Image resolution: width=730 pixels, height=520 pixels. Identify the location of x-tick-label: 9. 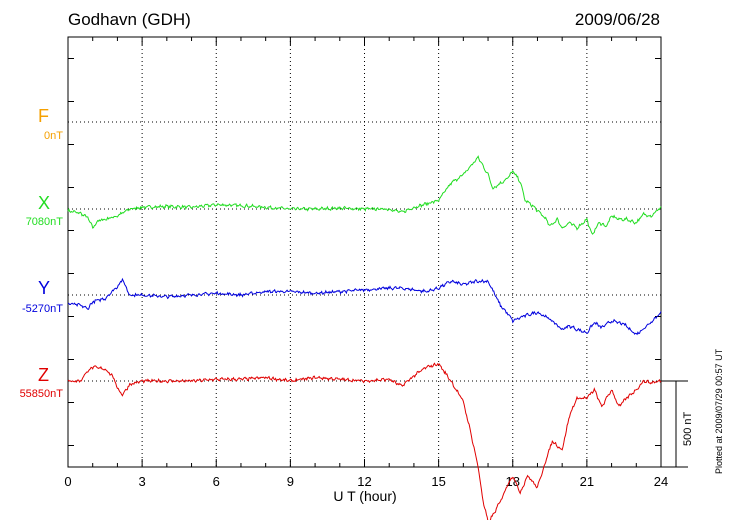
(290, 481).